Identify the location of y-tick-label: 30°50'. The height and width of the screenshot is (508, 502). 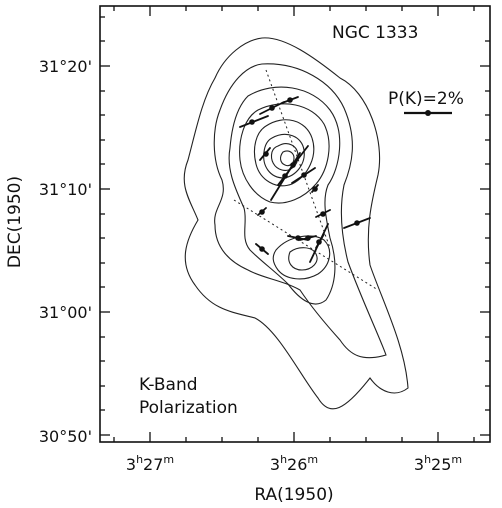
(65, 436).